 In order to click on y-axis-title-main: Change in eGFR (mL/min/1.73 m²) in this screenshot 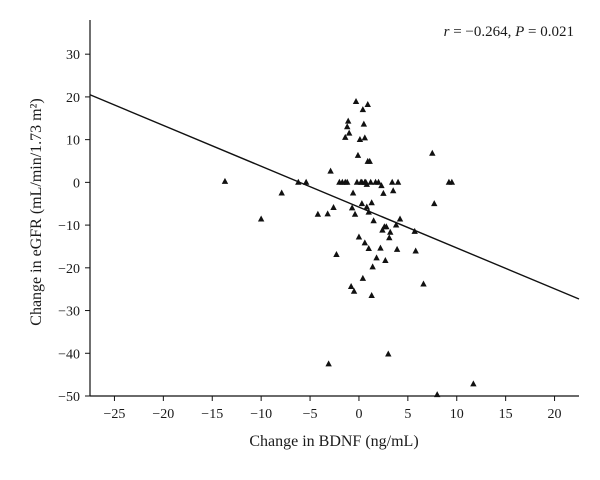, I will do `click(36, 211)`.